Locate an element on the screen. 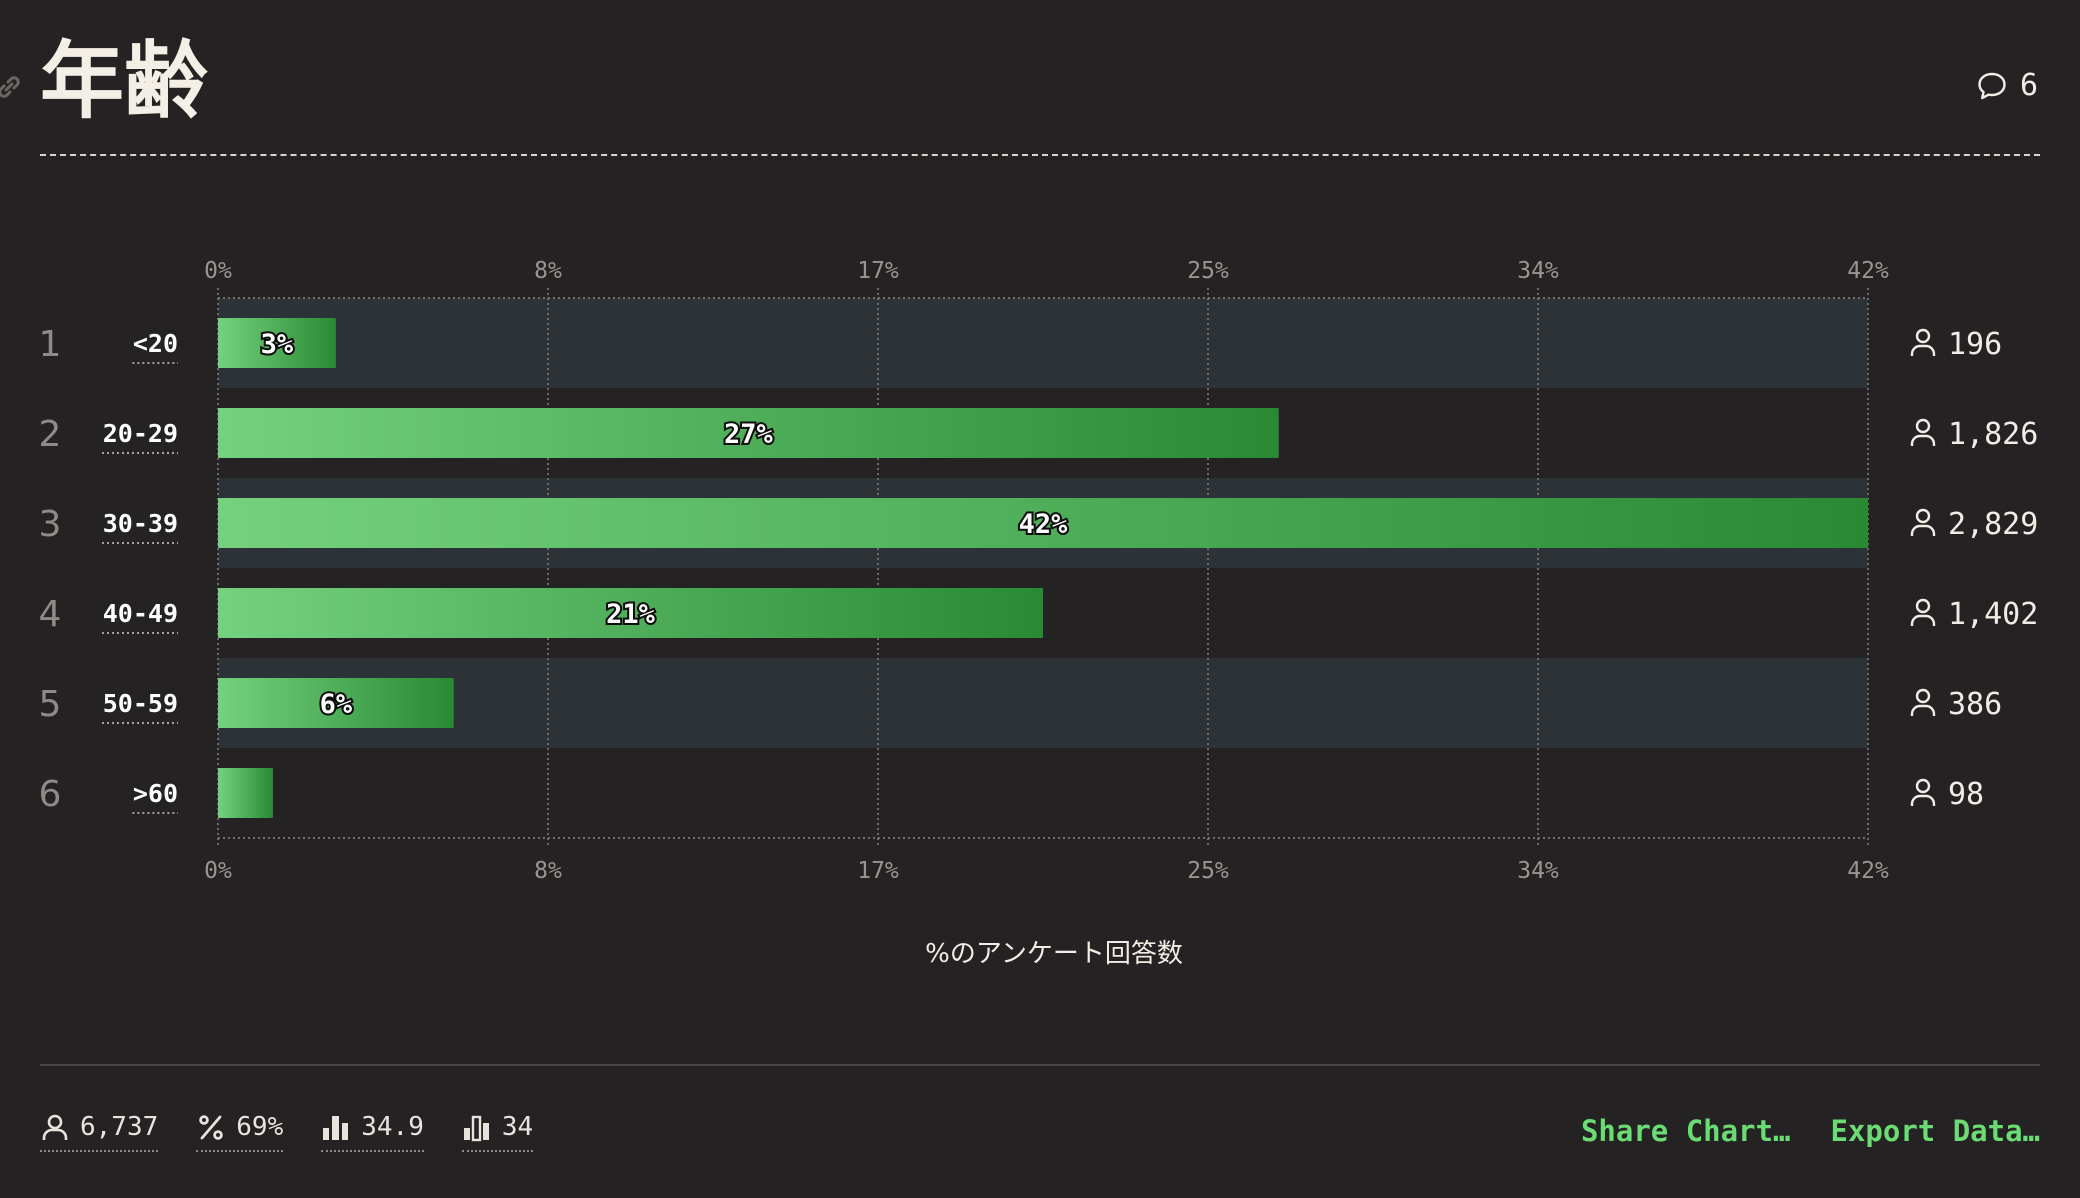 This screenshot has height=1198, width=2080. x-tick-label-top: 17% is located at coordinates (878, 271).